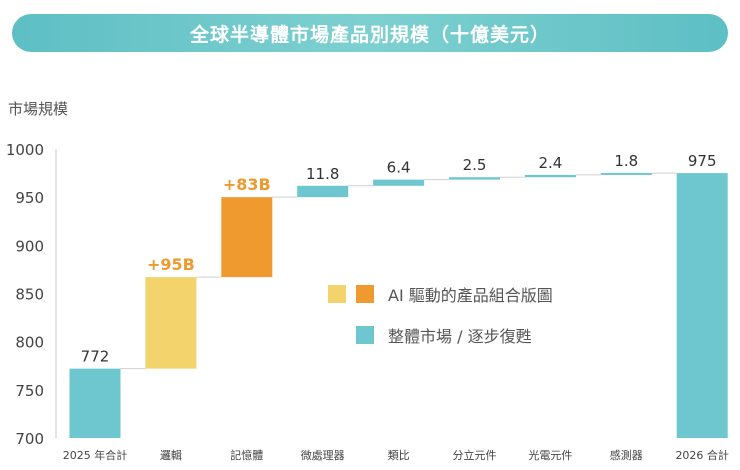 The image size is (740, 470). Describe the element at coordinates (171, 264) in the screenshot. I see `data-label: +95B` at that location.